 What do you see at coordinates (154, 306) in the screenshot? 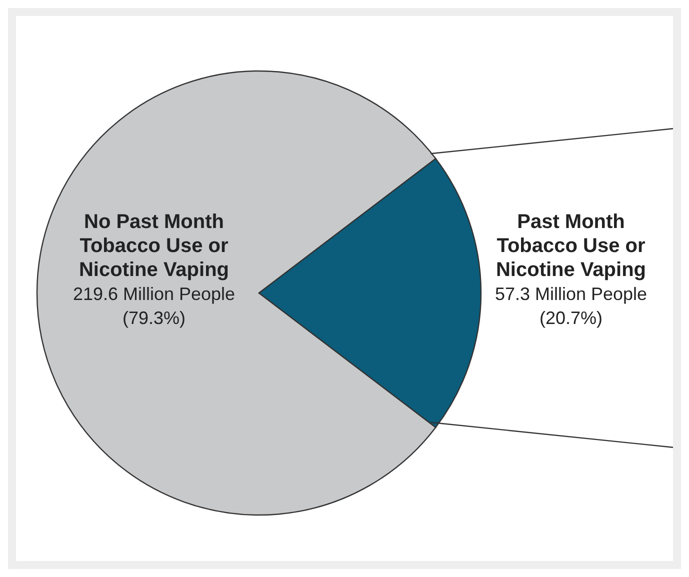
I see `data-label: 219.6 Million People (79.3%)` at bounding box center [154, 306].